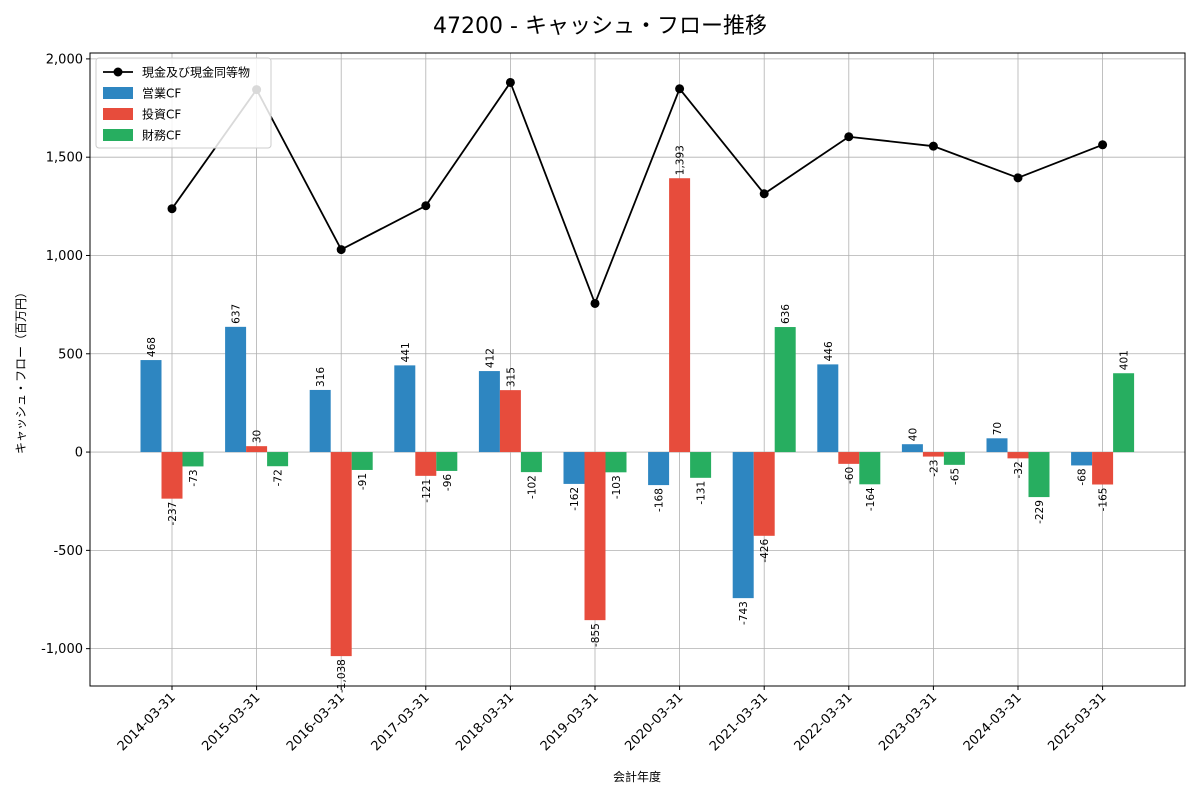  What do you see at coordinates (161, 94) in the screenshot?
I see `legend-label: 営業CF` at bounding box center [161, 94].